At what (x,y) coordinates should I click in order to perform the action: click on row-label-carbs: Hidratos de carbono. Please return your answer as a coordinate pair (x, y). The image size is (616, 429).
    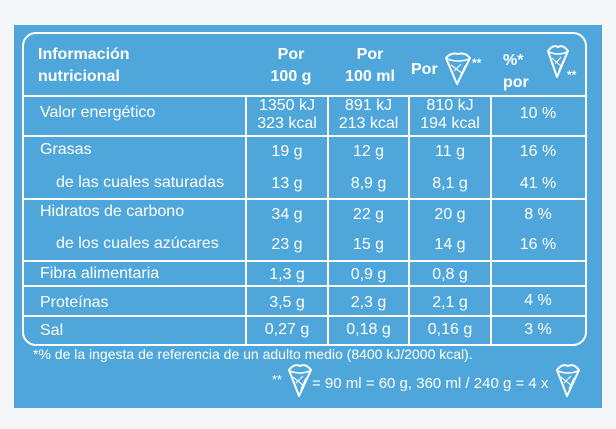
    Looking at the image, I should click on (112, 211).